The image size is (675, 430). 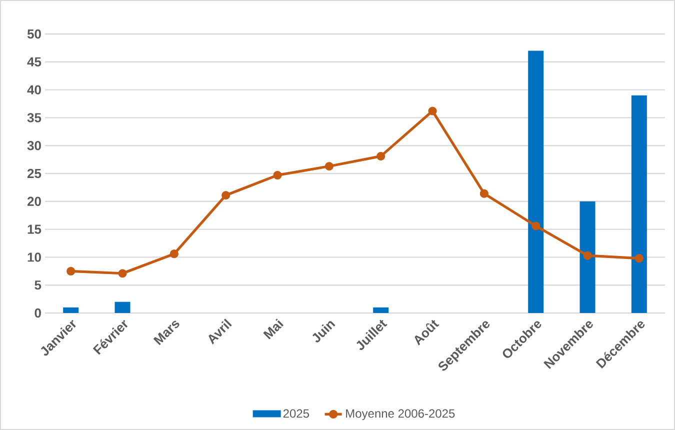 What do you see at coordinates (34, 173) in the screenshot?
I see `y-tick-label: 25` at bounding box center [34, 173].